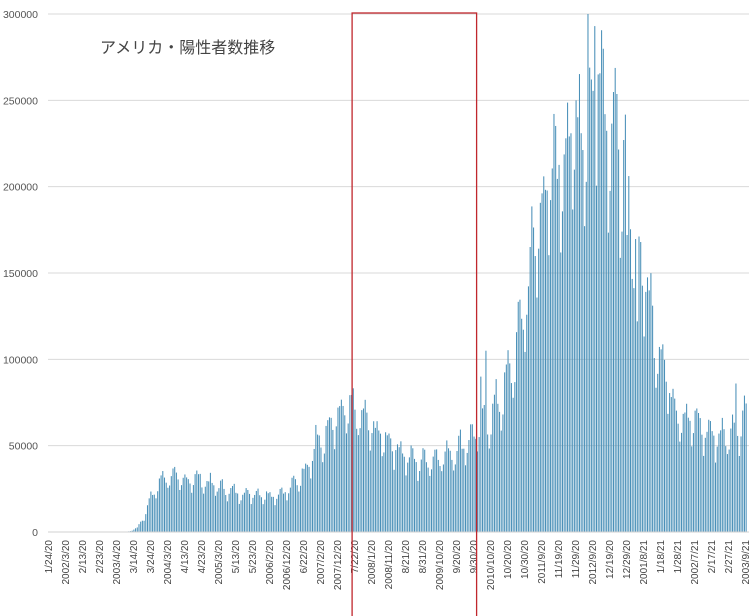 The height and width of the screenshot is (616, 749). I want to click on x-tick-label: 3/24/20, so click(151, 557).